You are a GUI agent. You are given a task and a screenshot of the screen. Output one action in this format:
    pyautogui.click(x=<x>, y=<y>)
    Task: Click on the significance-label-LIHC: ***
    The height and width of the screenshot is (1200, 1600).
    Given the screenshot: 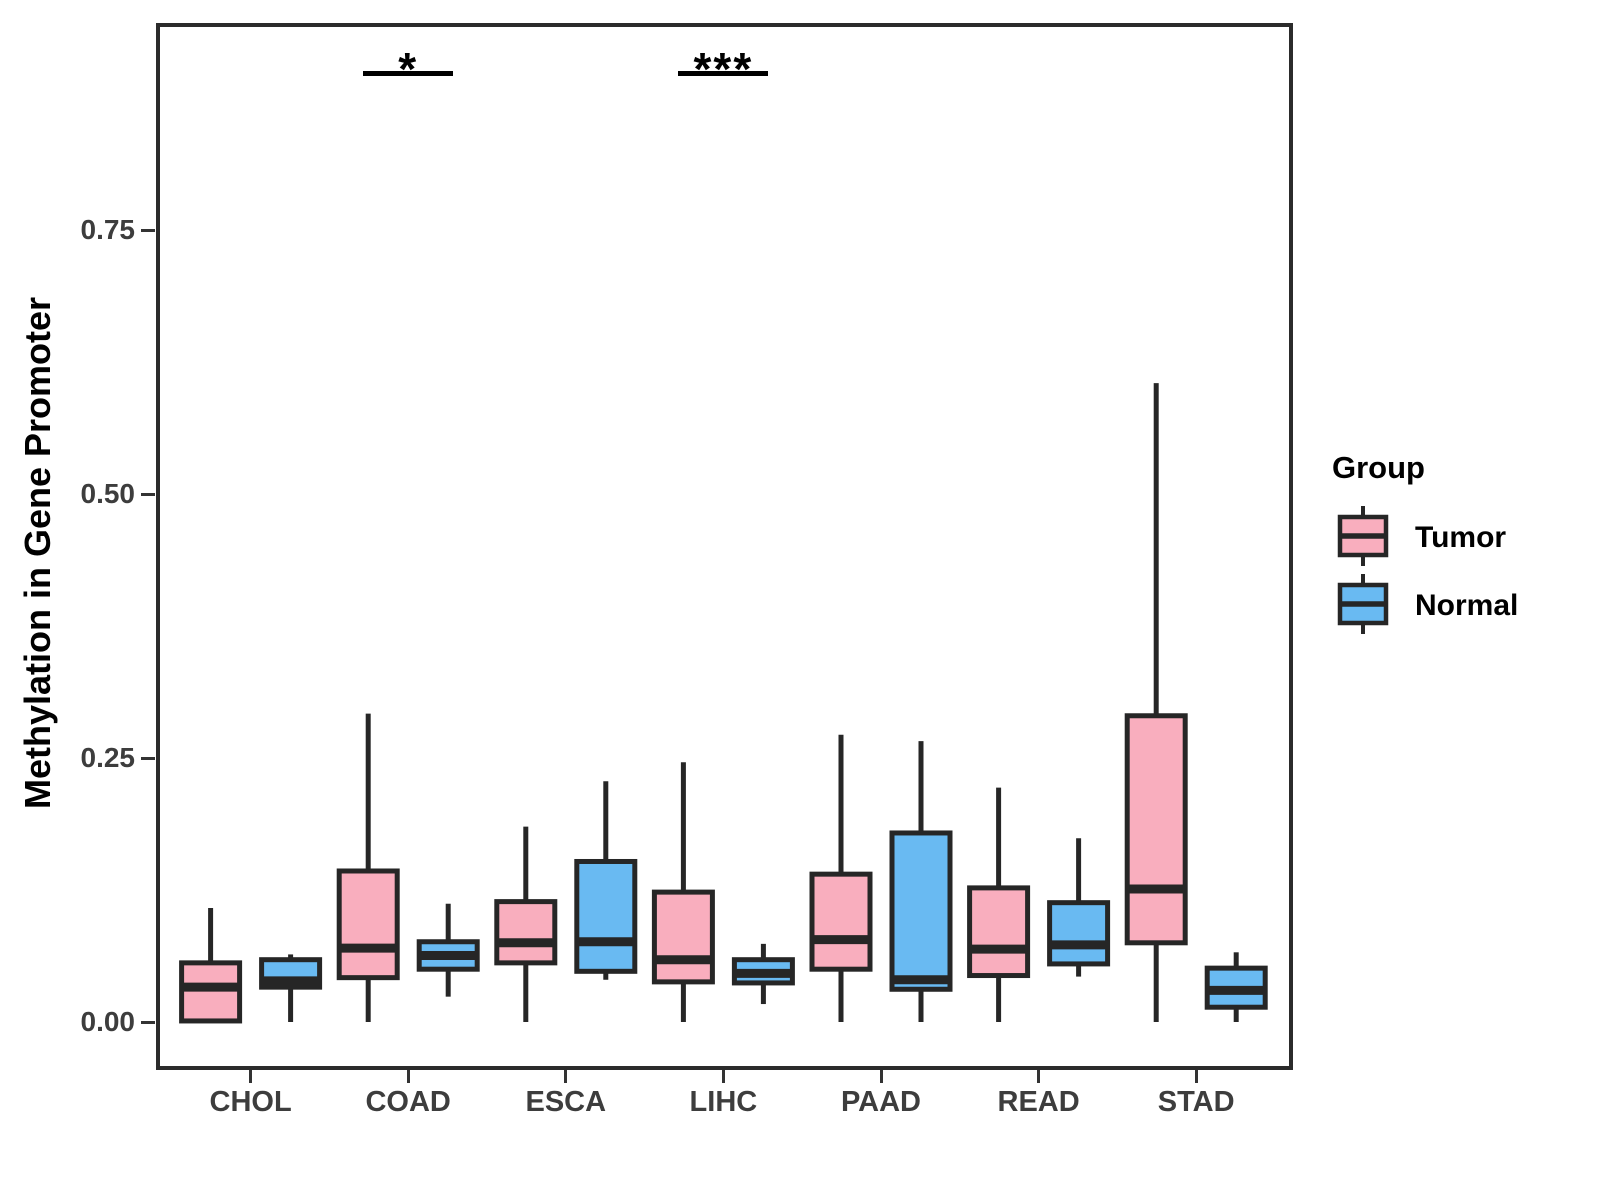 What is the action you would take?
    pyautogui.click(x=723, y=68)
    